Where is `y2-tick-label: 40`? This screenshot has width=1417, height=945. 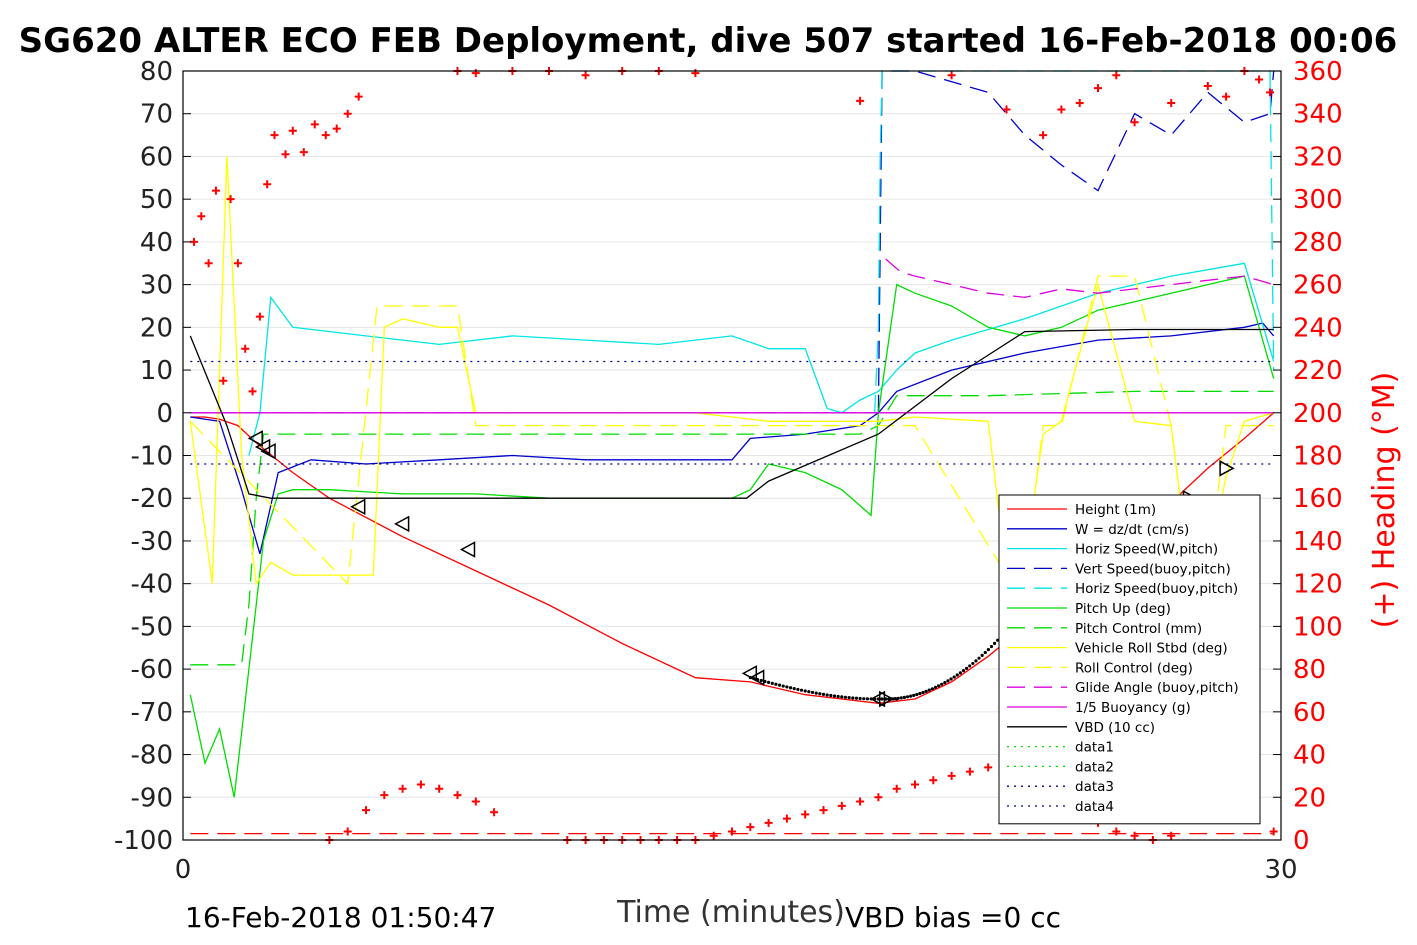
y2-tick-label: 40 is located at coordinates (1309, 756).